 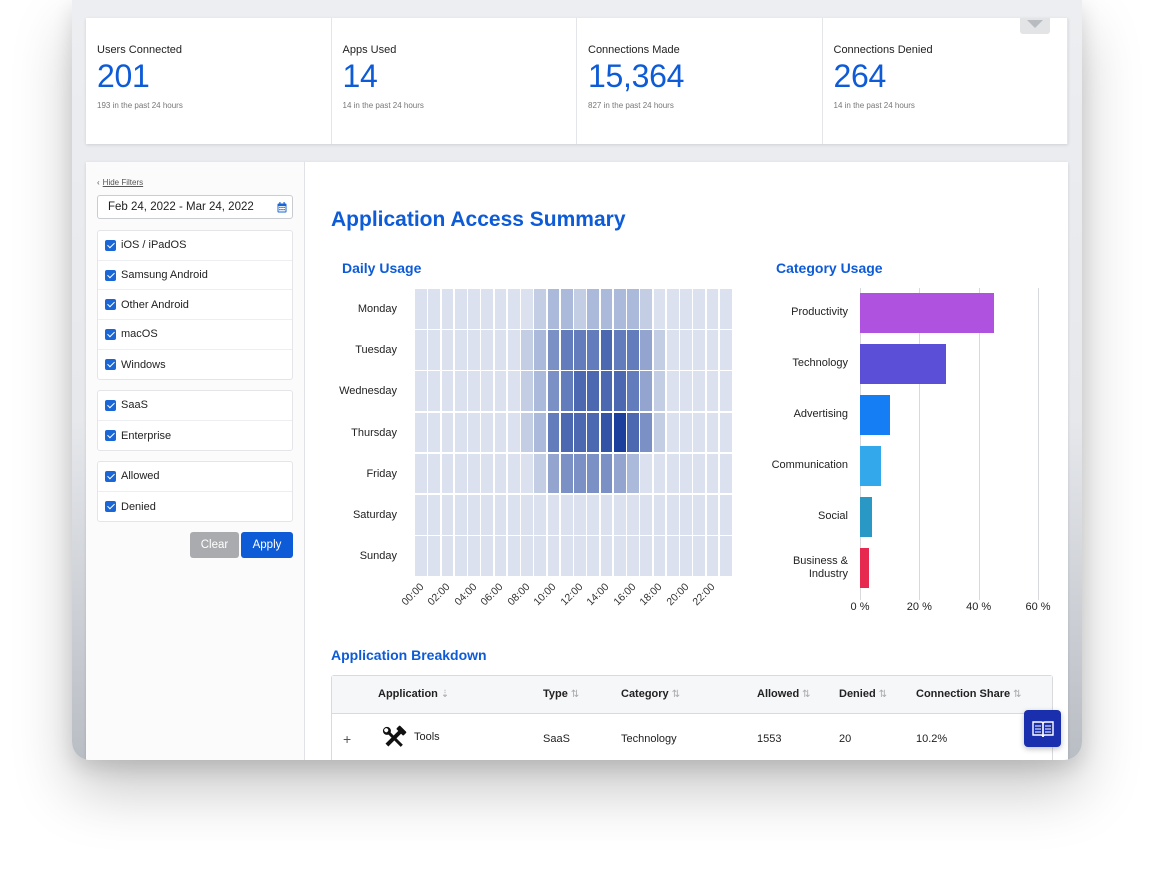 What do you see at coordinates (214, 545) in the screenshot?
I see `clear-button: Clear` at bounding box center [214, 545].